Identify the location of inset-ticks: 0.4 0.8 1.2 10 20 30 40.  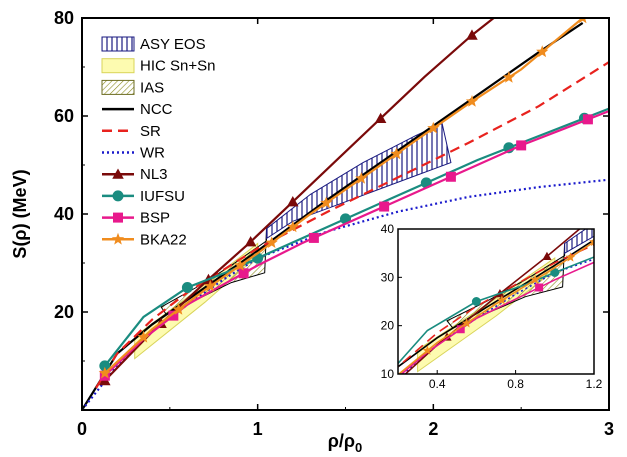
(492, 306).